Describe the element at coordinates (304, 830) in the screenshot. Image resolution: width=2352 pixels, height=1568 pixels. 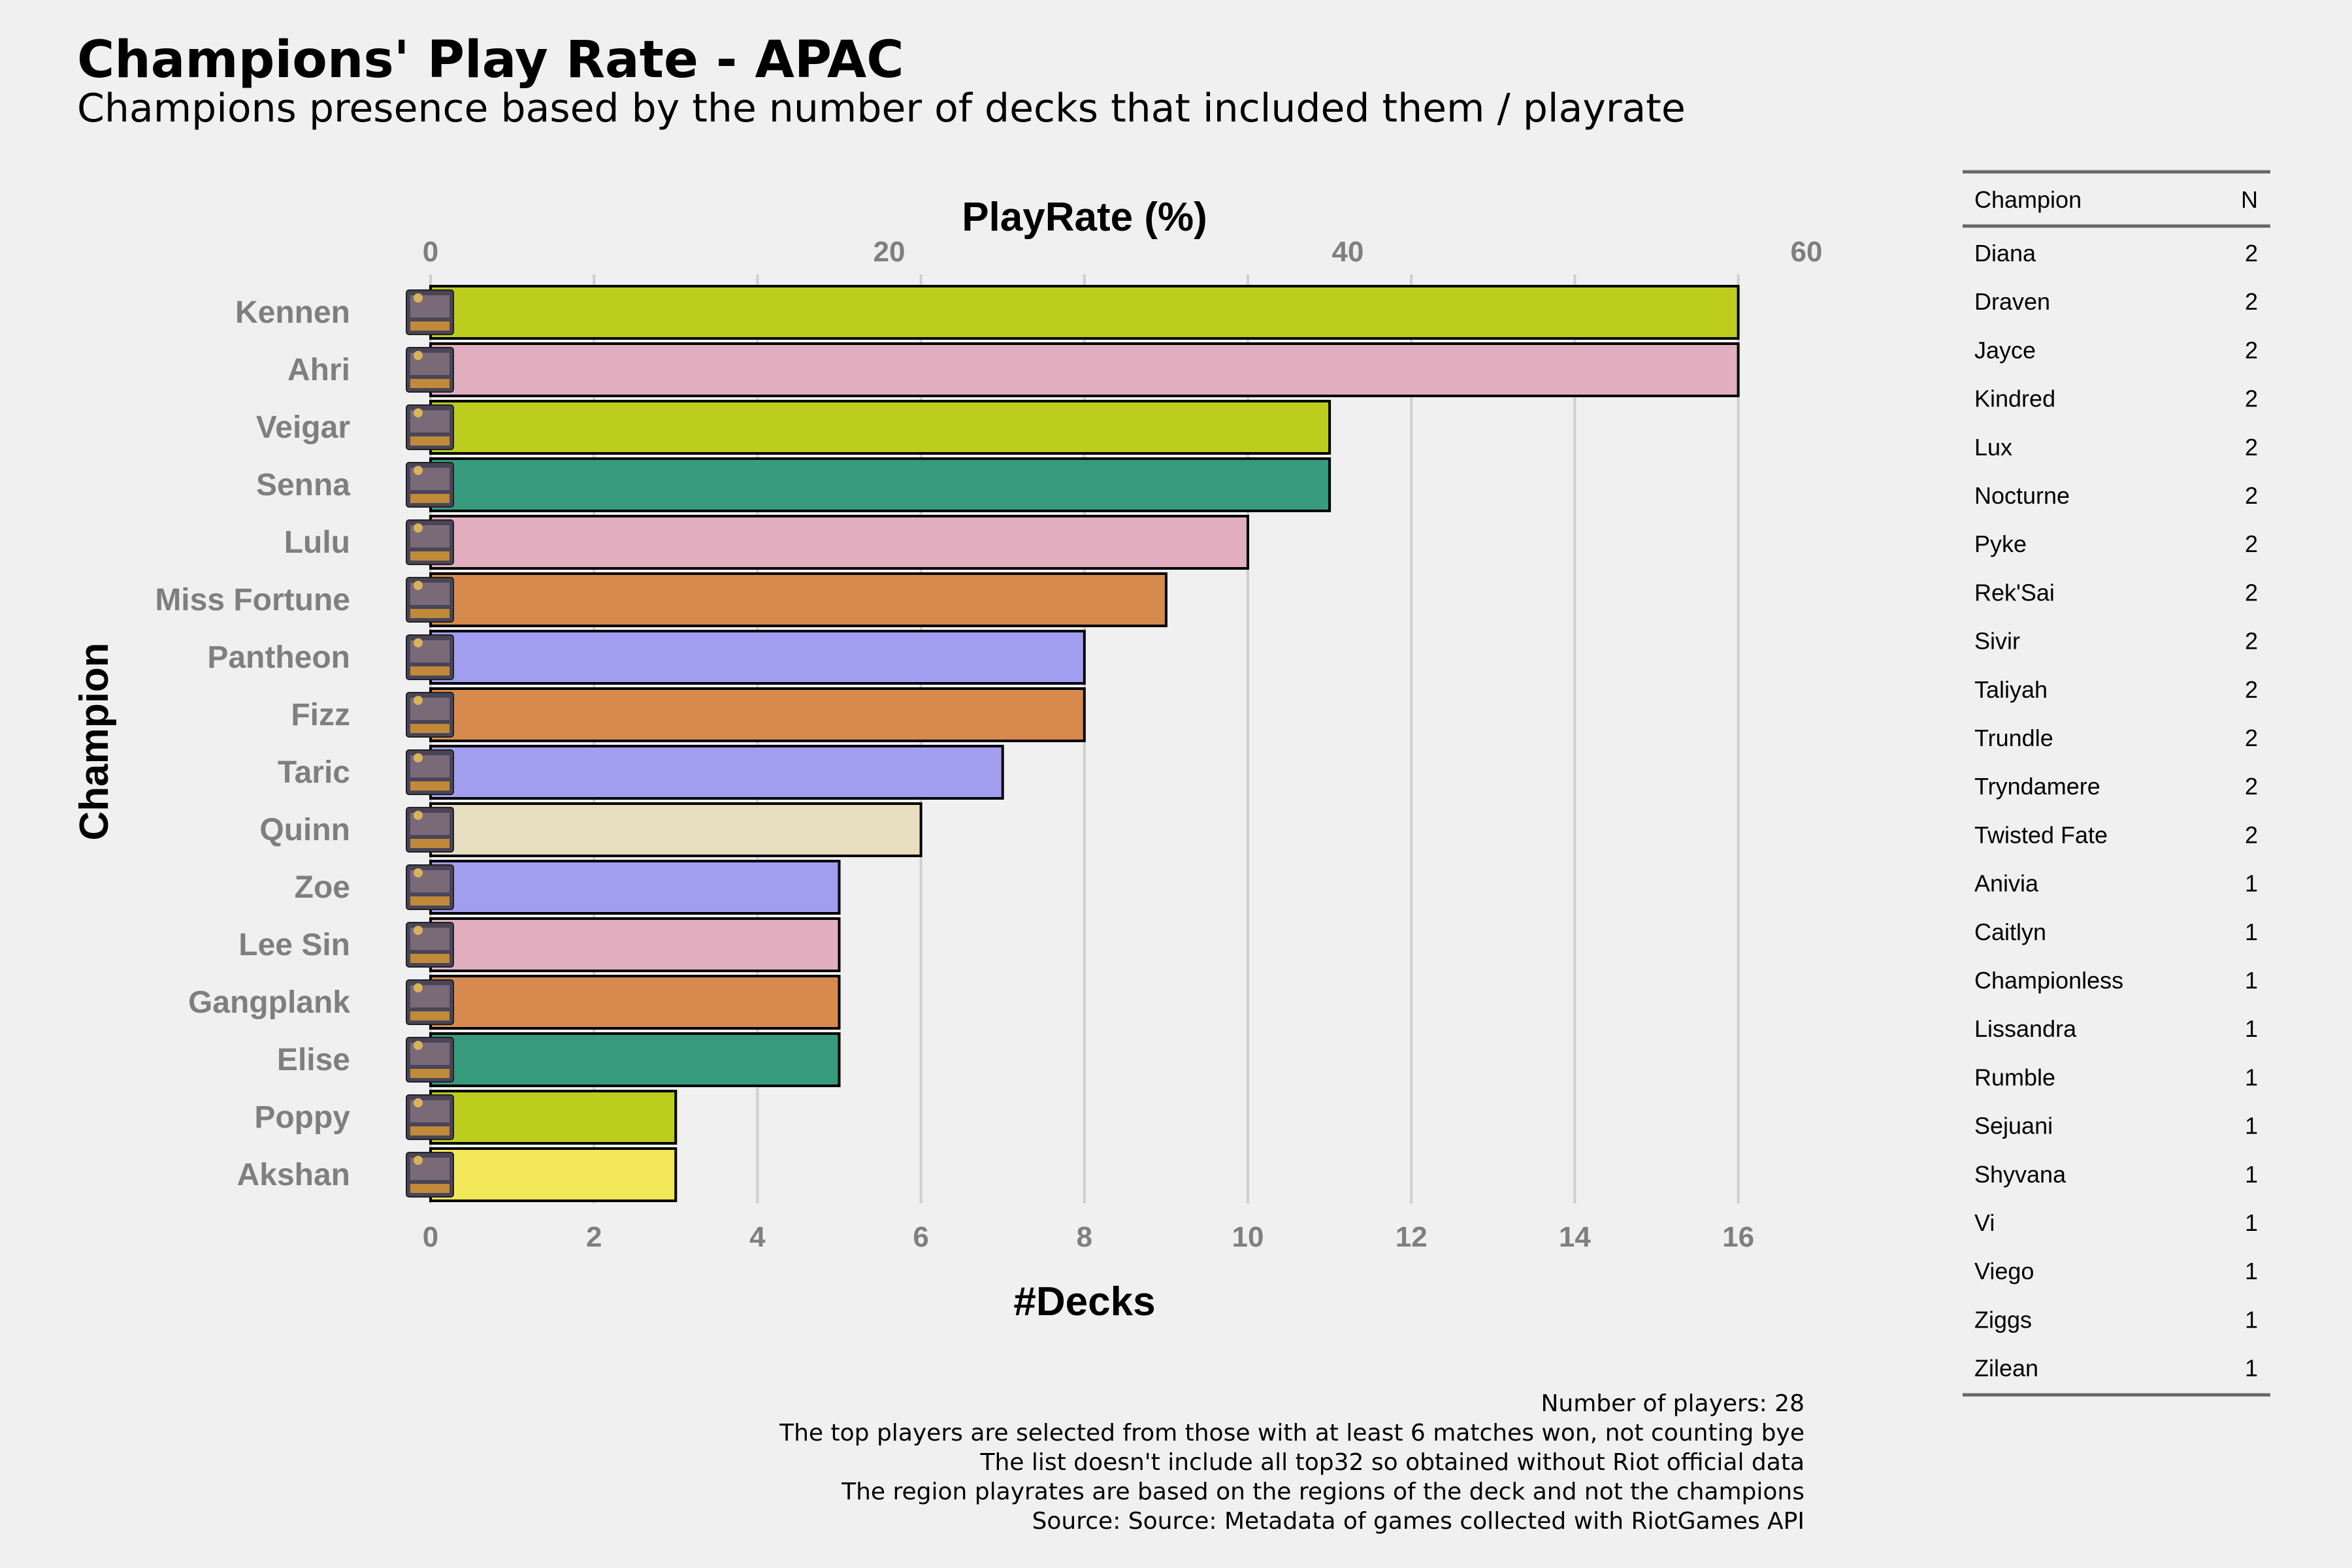
I see `category-label: Quinn` at that location.